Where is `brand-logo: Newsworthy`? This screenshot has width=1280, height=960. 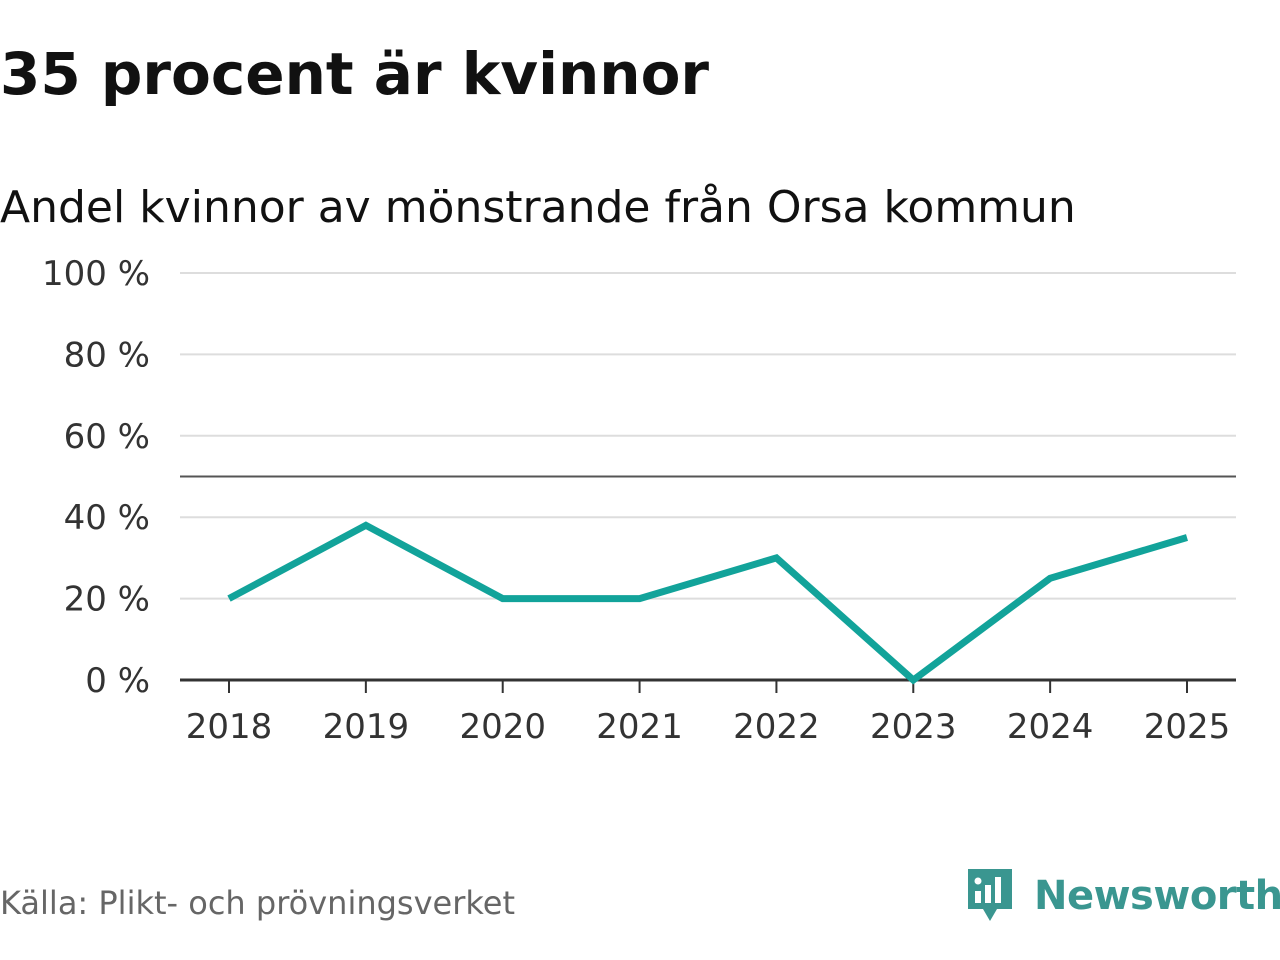 brand-logo: Newsworthy is located at coordinates (1122, 896).